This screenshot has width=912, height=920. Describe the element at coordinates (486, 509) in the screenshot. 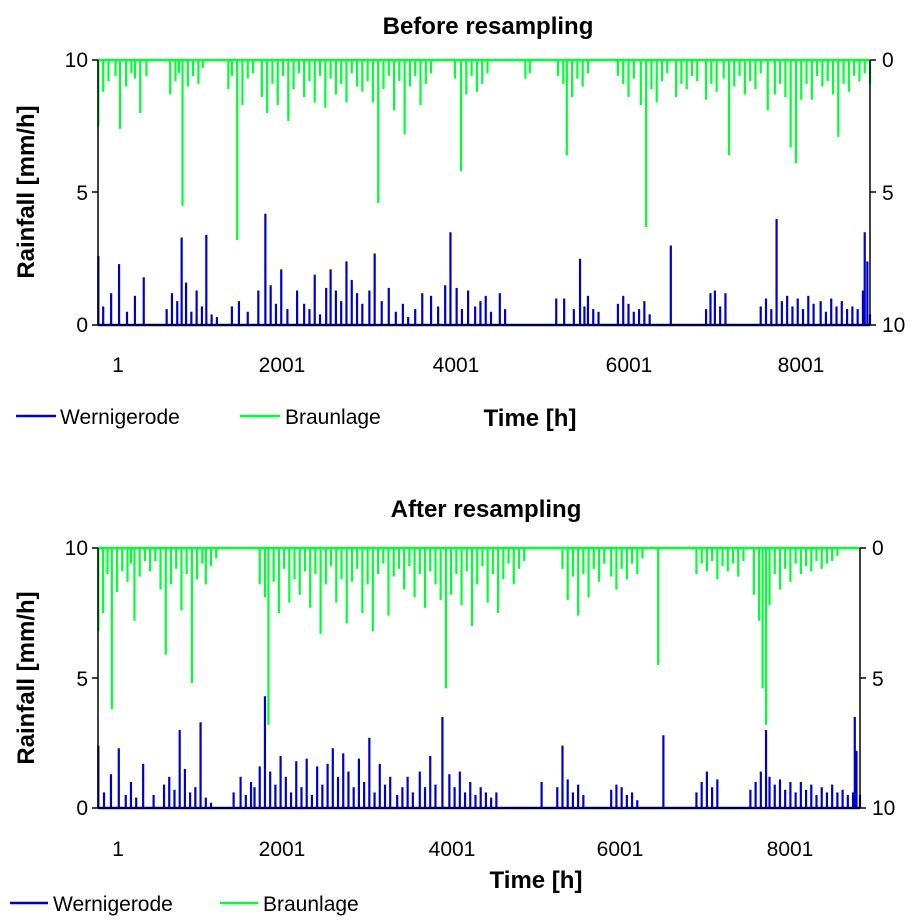

I see `chart-title: After resampling` at that location.